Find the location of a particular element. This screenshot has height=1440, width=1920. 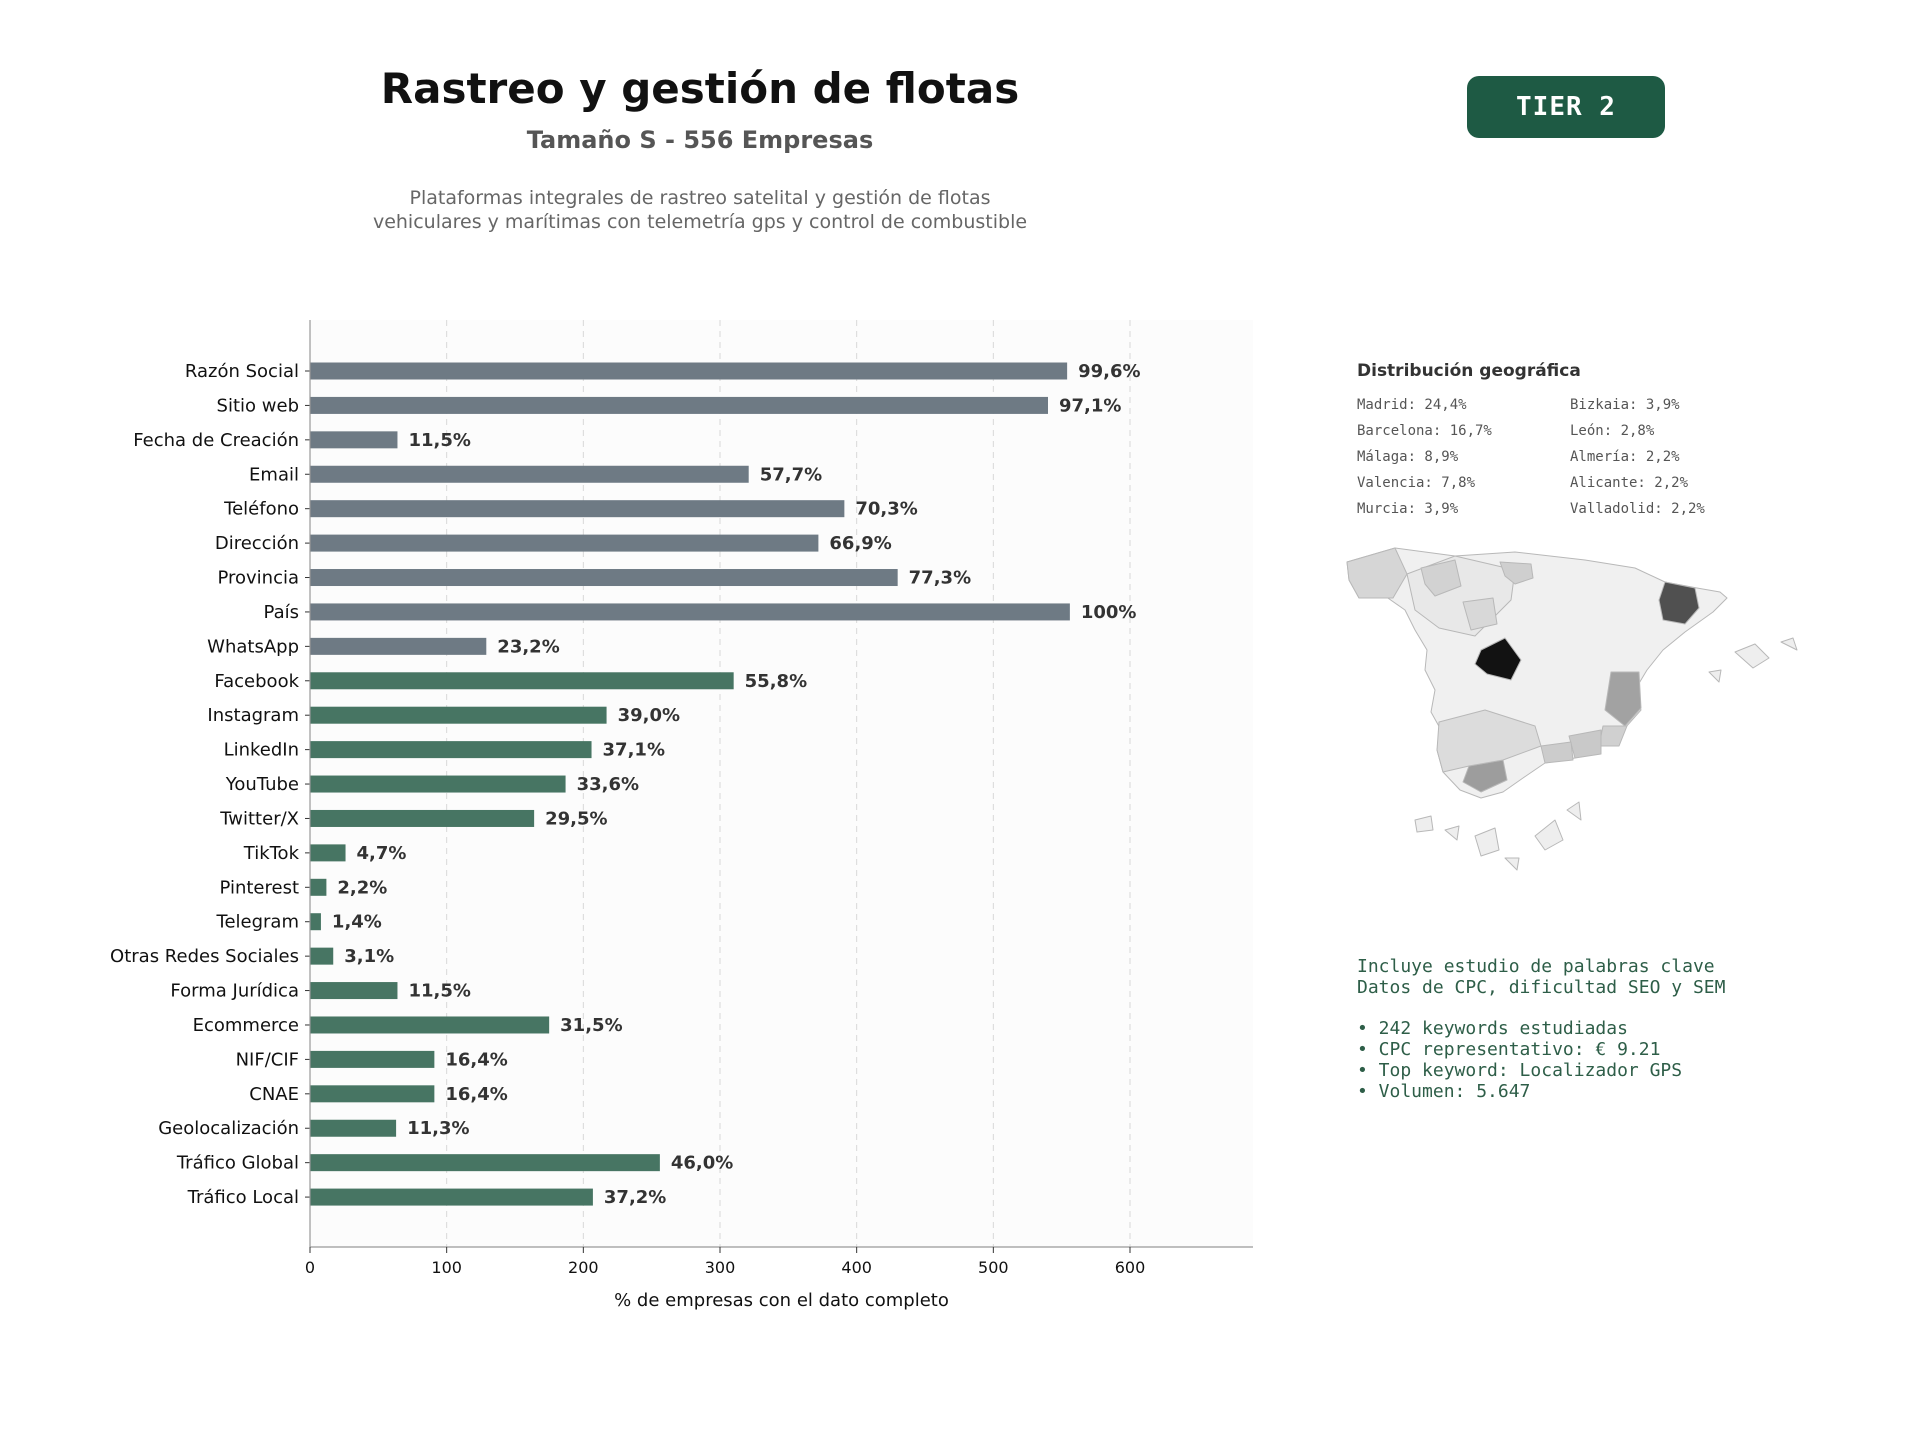

map-region-canary is located at coordinates (1498, 836).